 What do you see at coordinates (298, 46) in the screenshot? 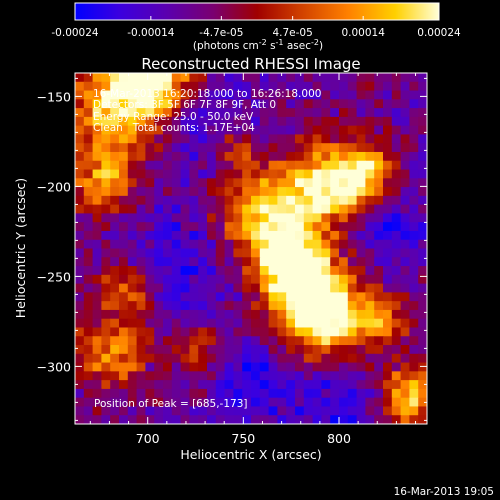
I see `units-text: asec` at bounding box center [298, 46].